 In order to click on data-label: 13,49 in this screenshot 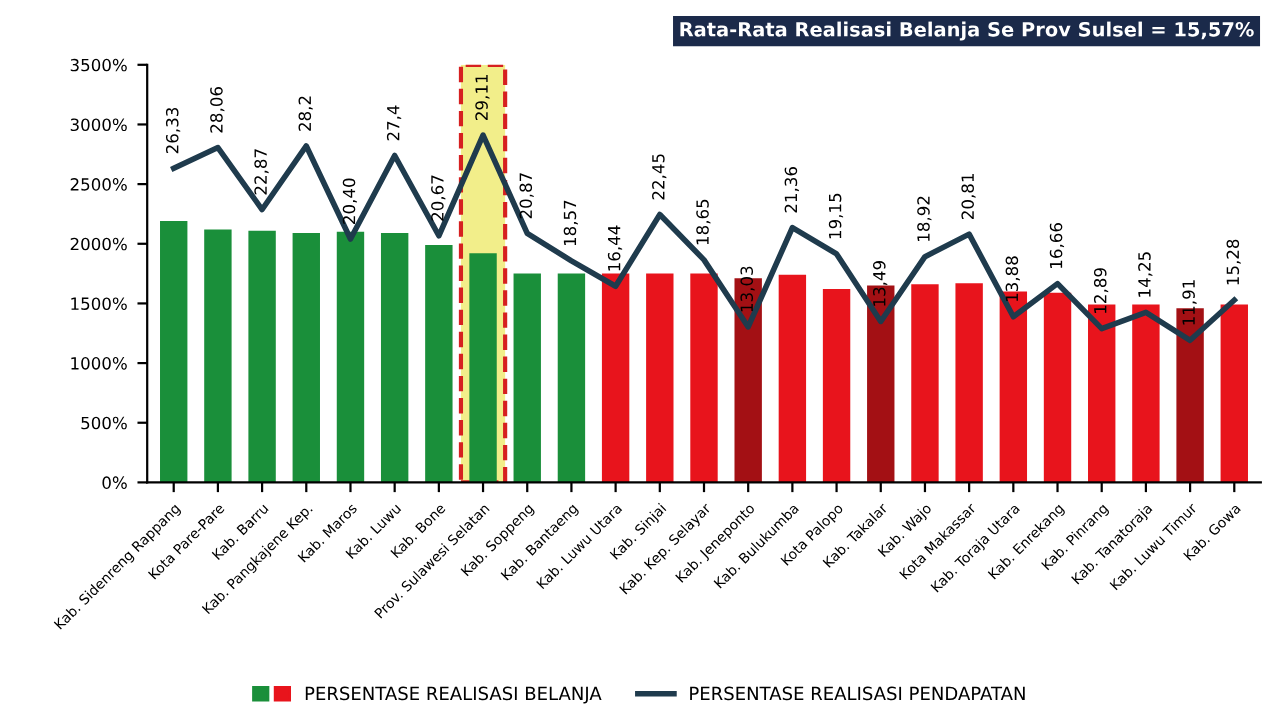, I will do `click(880, 283)`.